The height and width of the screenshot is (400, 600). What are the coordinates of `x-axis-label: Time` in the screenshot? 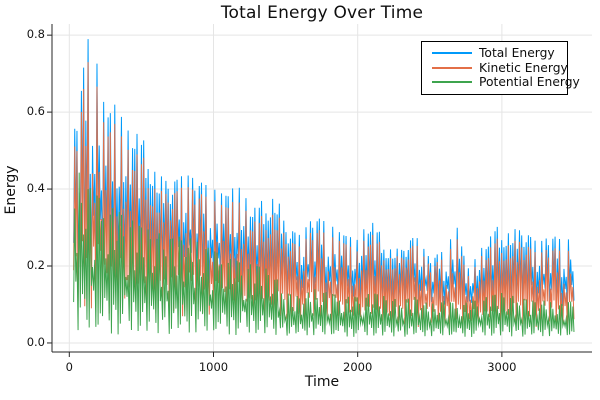 It's located at (322, 382).